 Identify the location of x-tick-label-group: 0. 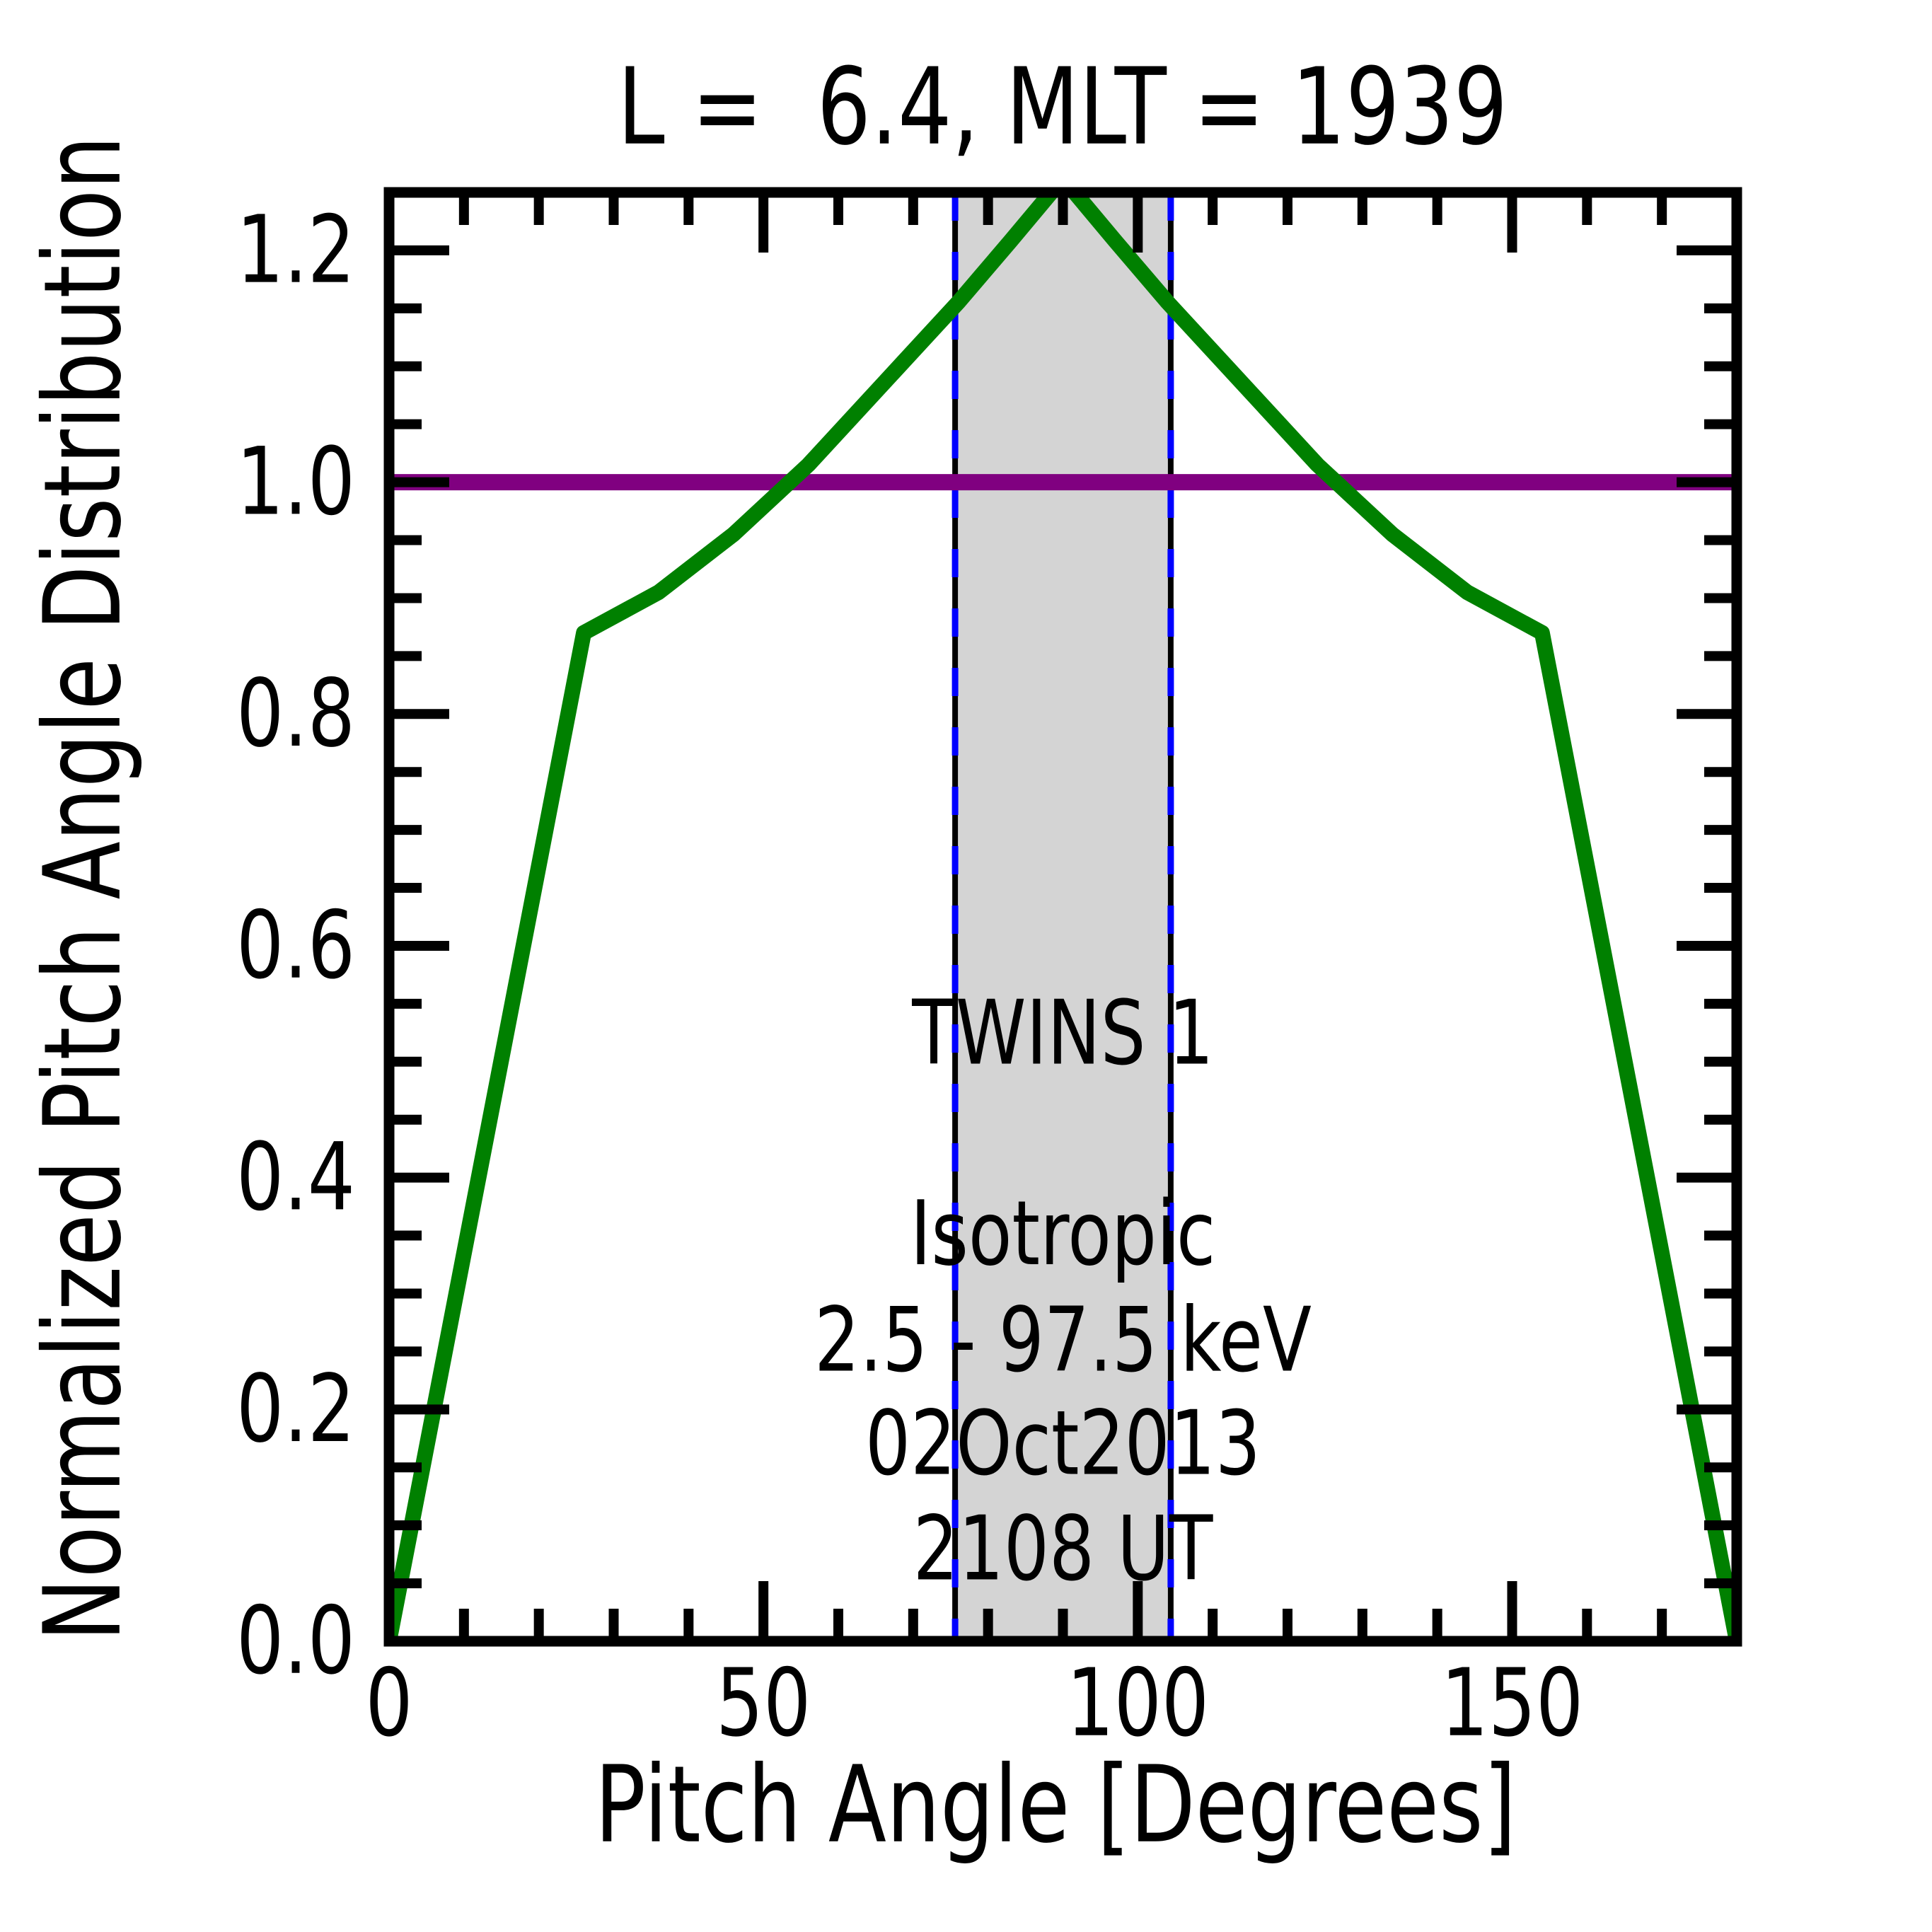
(388, 1703).